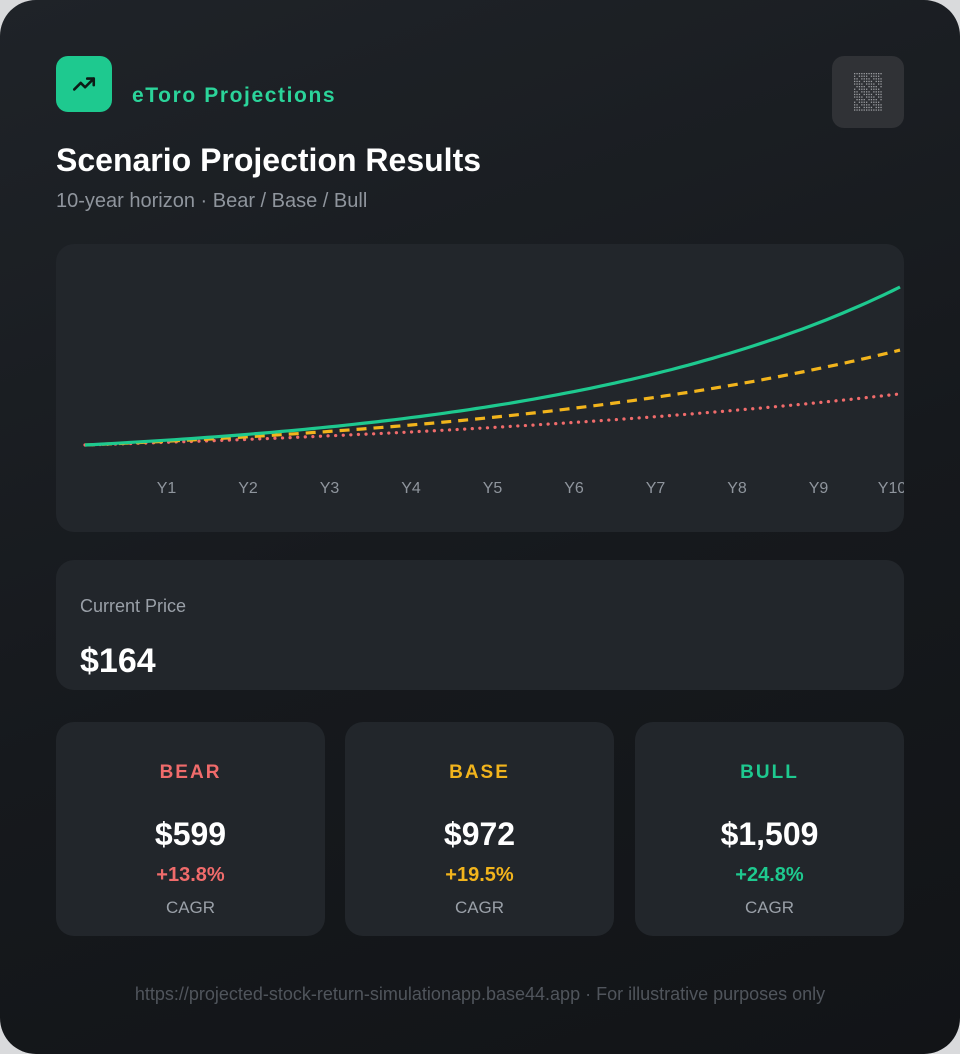 Image resolution: width=960 pixels, height=1054 pixels. What do you see at coordinates (479, 772) in the screenshot?
I see `scenario-name: BASE` at bounding box center [479, 772].